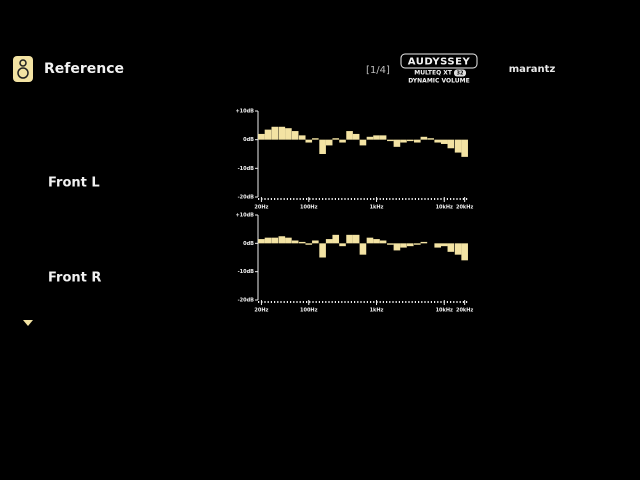 The width and height of the screenshot is (640, 480). I want to click on page-indicator: [1/4], so click(378, 70).